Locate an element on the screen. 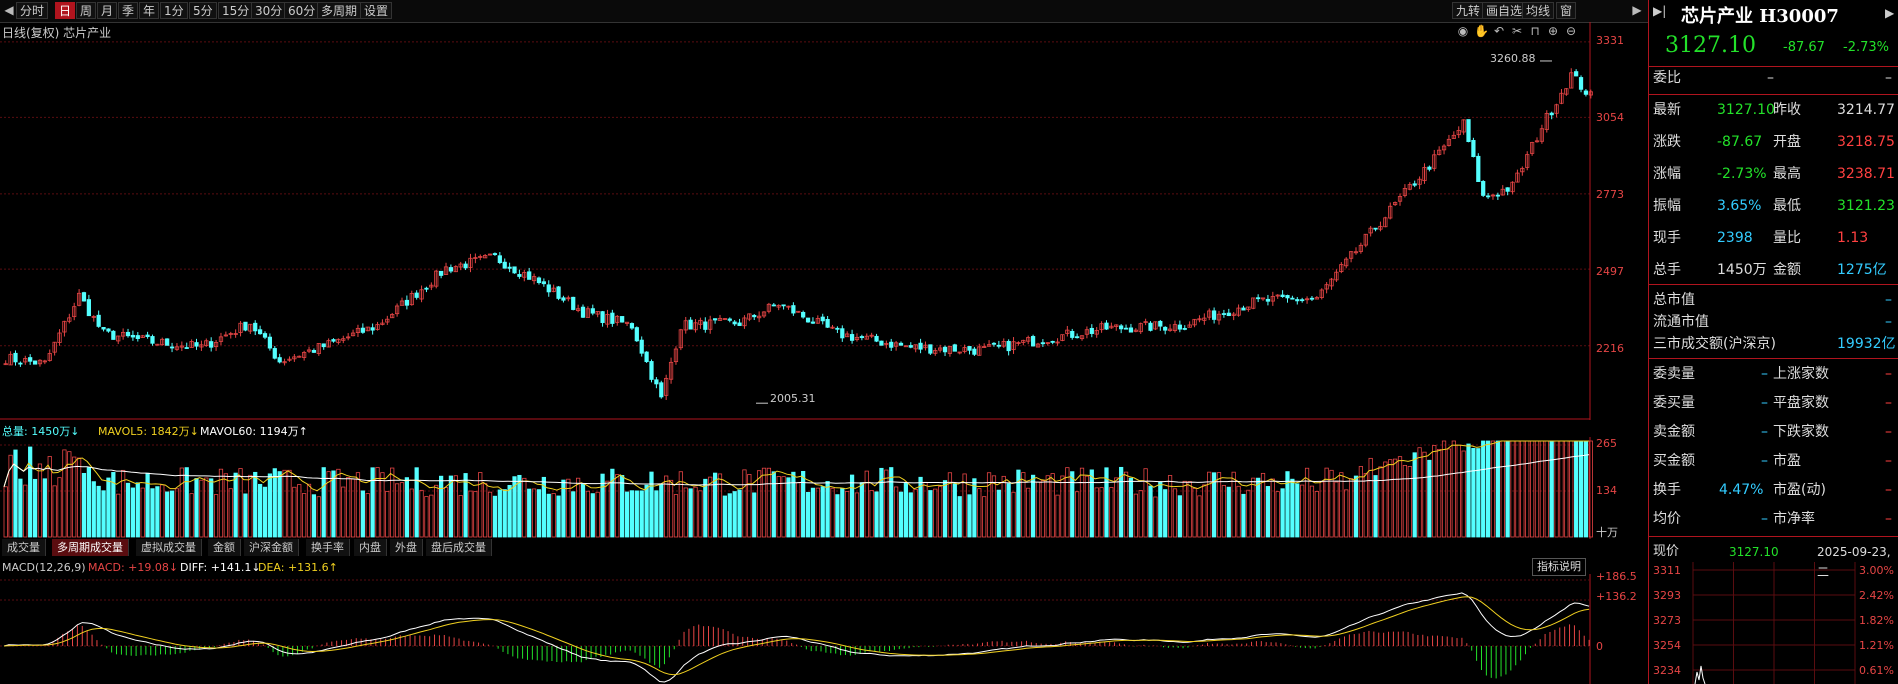  volume-tab-0: 成交量 is located at coordinates (24, 547).